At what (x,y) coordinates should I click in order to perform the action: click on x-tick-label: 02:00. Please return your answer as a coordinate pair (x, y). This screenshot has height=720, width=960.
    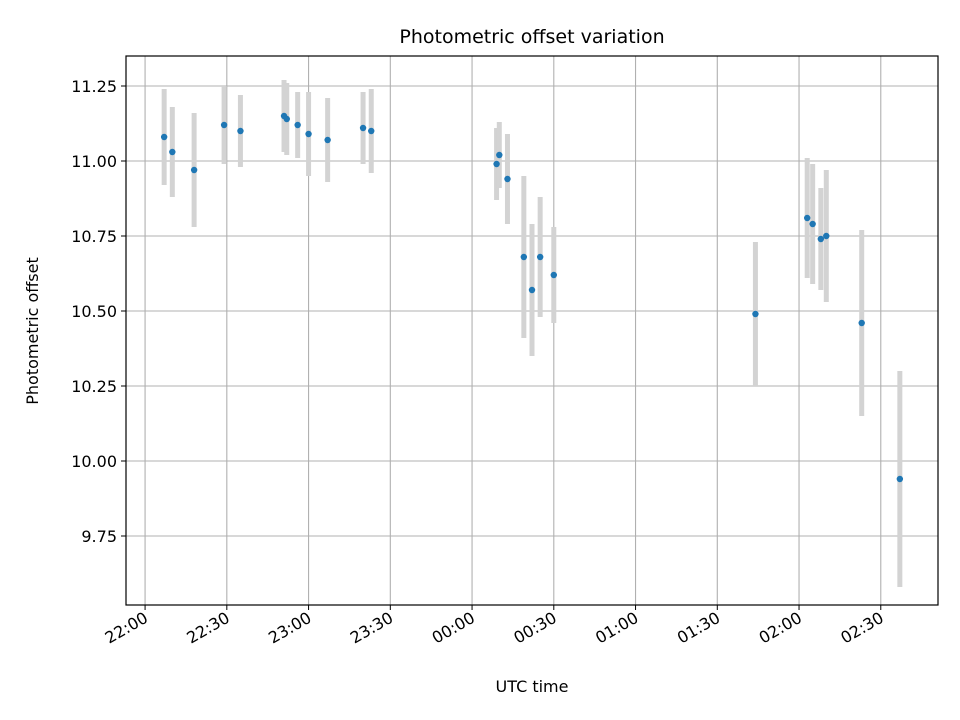
    Looking at the image, I should click on (780, 628).